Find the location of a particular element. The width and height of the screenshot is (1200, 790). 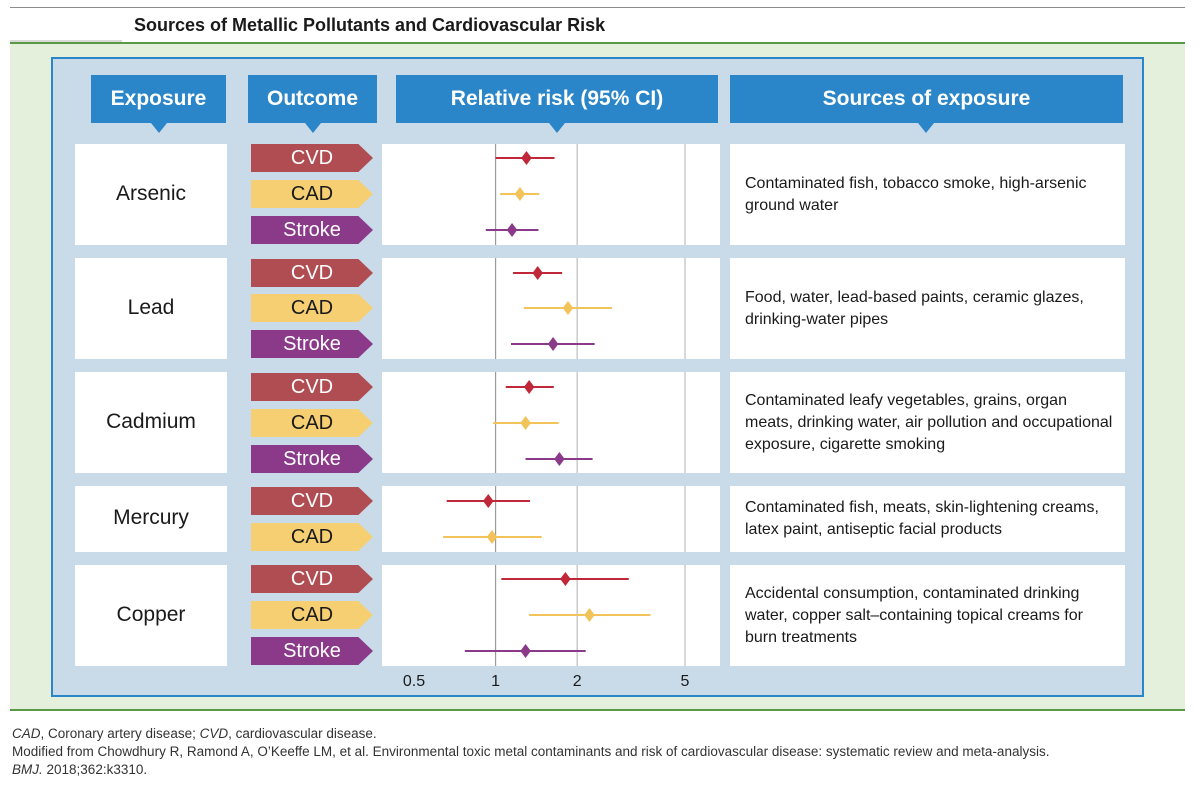

exposure-label-cadmium: Cadmium is located at coordinates (151, 421).